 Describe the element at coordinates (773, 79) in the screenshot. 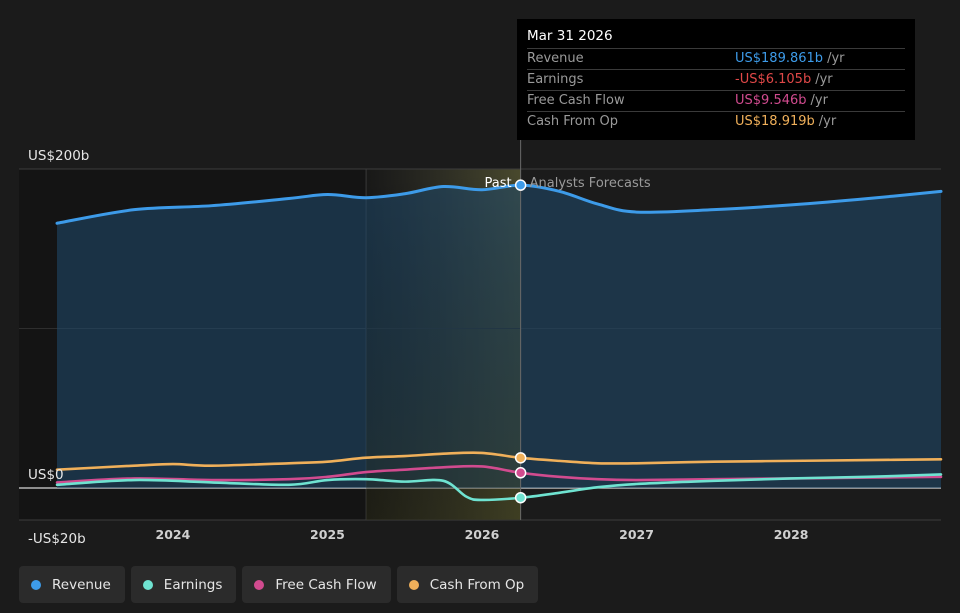

I see `tooltip-value: -US$6.105b` at that location.